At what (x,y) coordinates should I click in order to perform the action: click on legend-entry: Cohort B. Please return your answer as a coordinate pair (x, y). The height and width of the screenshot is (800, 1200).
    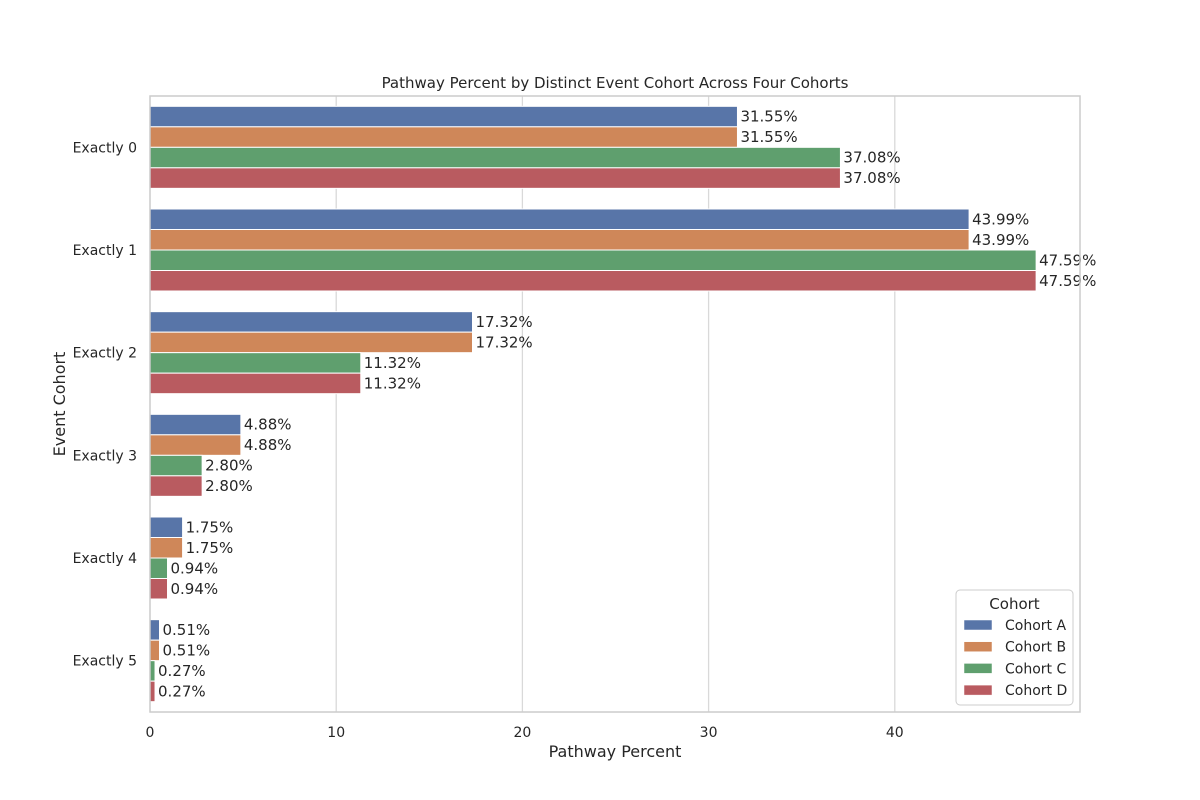
    Looking at the image, I should click on (1035, 648).